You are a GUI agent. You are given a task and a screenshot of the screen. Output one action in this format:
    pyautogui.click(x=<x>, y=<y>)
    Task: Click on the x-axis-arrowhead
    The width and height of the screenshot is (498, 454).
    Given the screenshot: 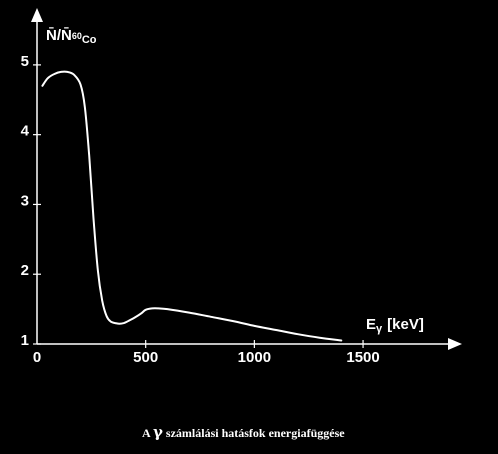 What is the action you would take?
    pyautogui.click(x=455, y=344)
    